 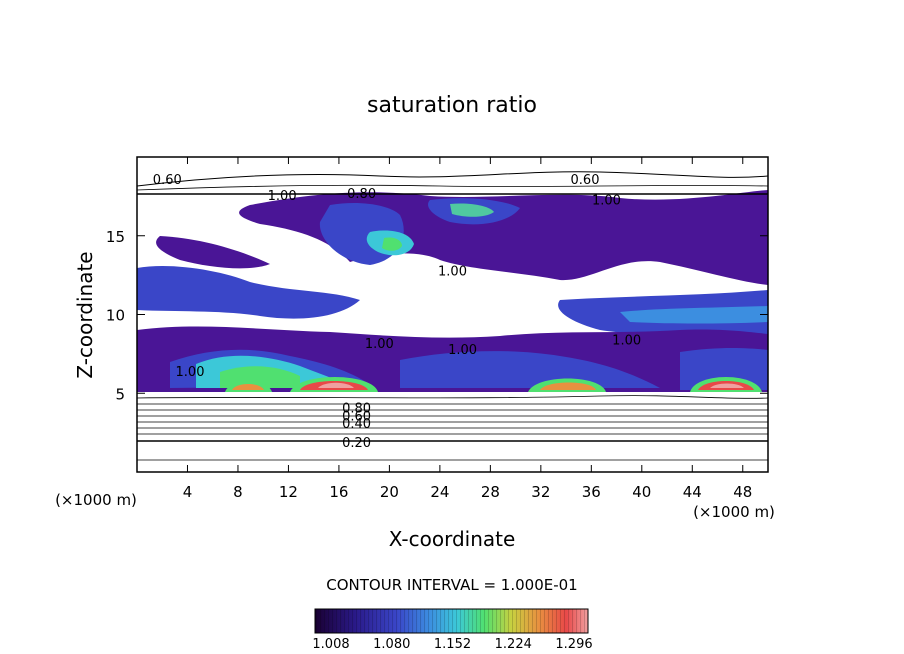 I want to click on colorbar-labels: 1.008 1.080 1.152 1.224 1.296, so click(x=452, y=644).